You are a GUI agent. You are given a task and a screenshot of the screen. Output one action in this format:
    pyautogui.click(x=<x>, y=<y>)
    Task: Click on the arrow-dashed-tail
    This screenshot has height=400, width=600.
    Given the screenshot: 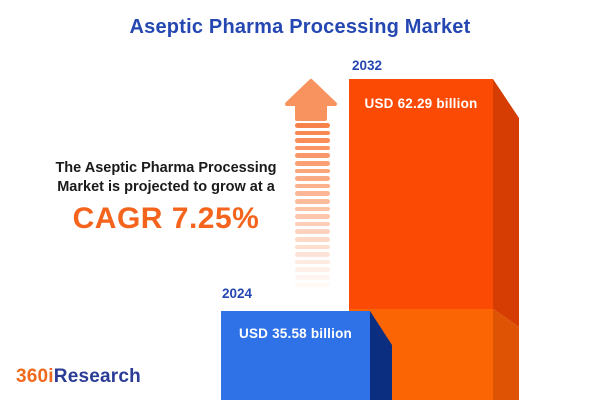 What is the action you would take?
    pyautogui.click(x=312, y=209)
    